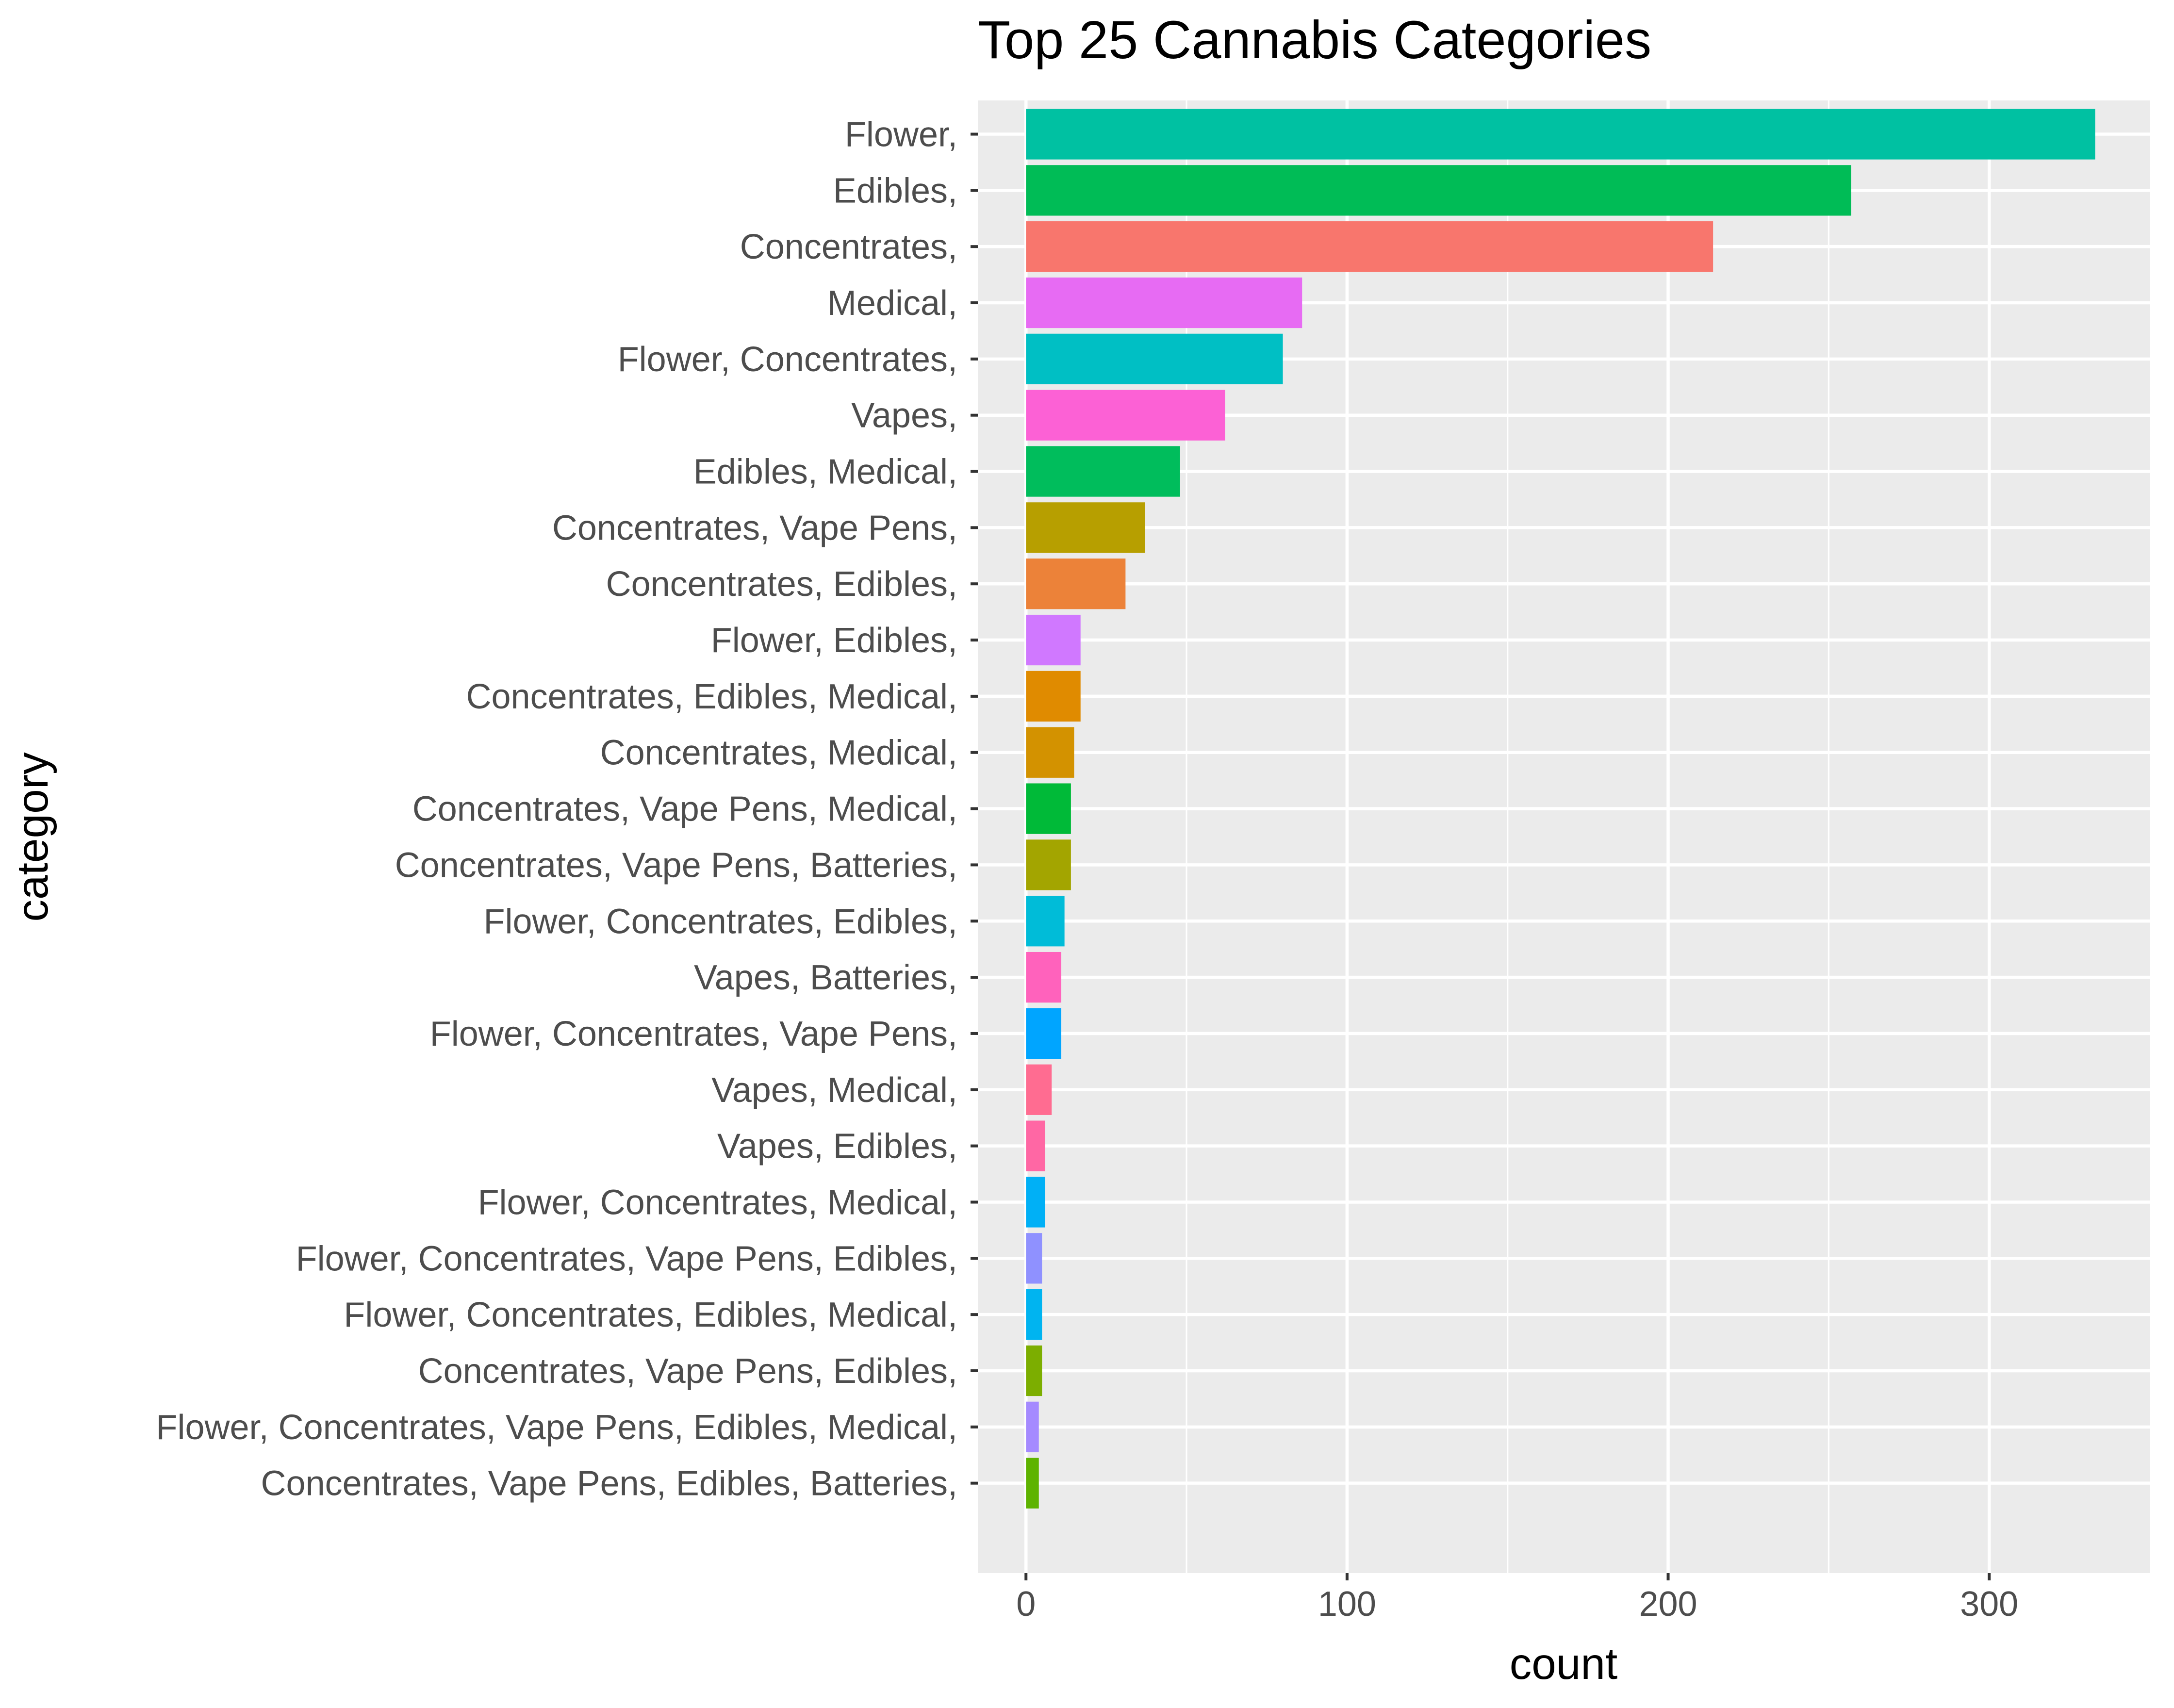 The height and width of the screenshot is (1708, 2174). Describe the element at coordinates (904, 415) in the screenshot. I see `y-tick-label: Vapes,` at that location.